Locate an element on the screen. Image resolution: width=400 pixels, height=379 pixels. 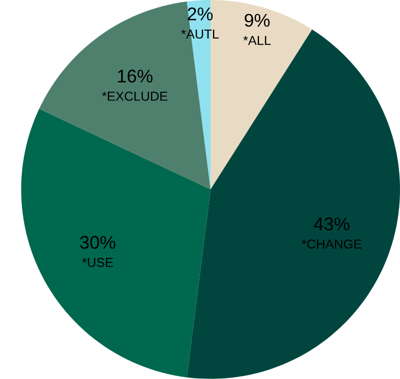
slice-label: *CHANGE is located at coordinates (332, 244).